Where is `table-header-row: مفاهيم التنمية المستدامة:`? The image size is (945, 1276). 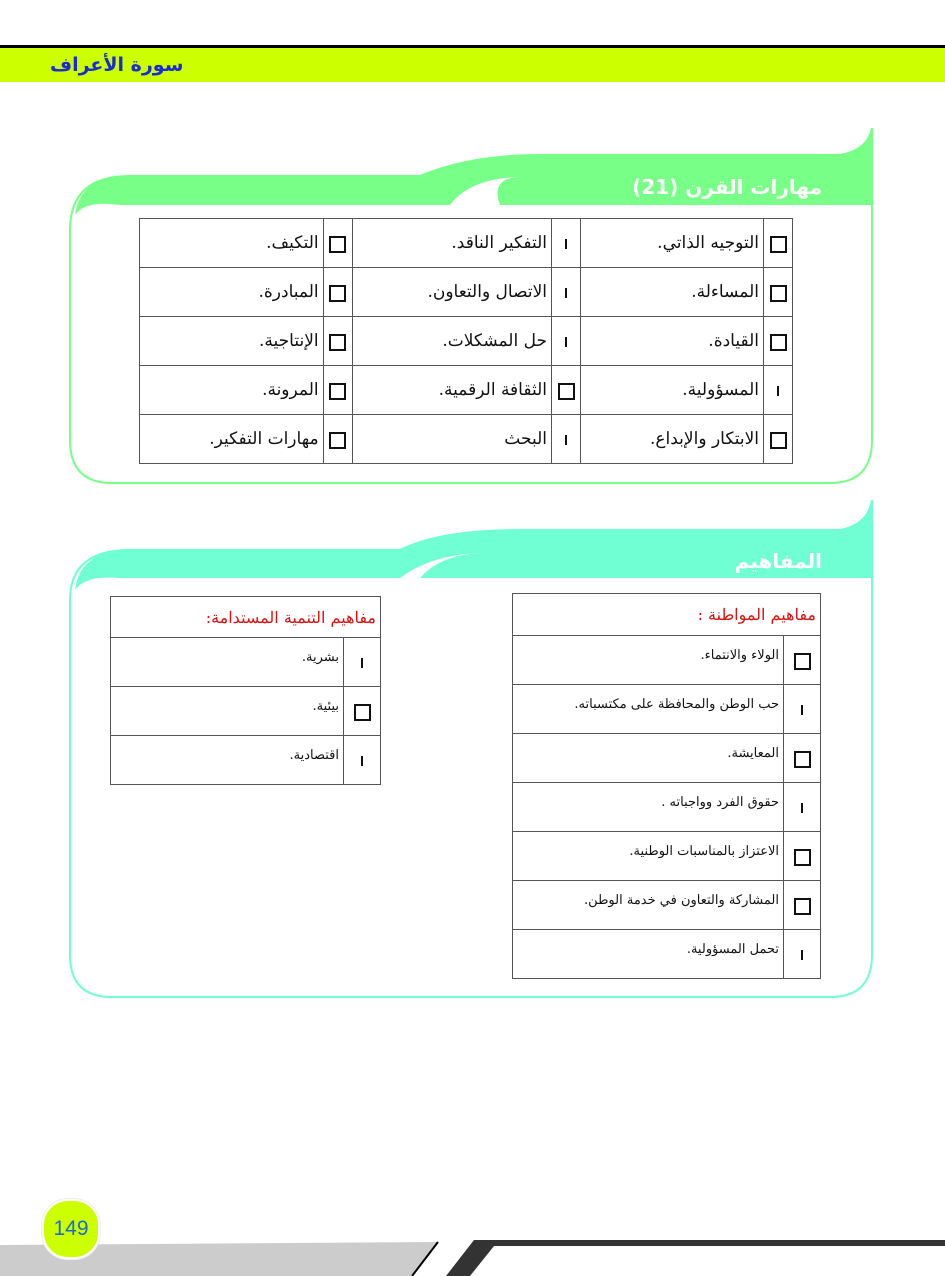 table-header-row: مفاهيم التنمية المستدامة: is located at coordinates (245, 617).